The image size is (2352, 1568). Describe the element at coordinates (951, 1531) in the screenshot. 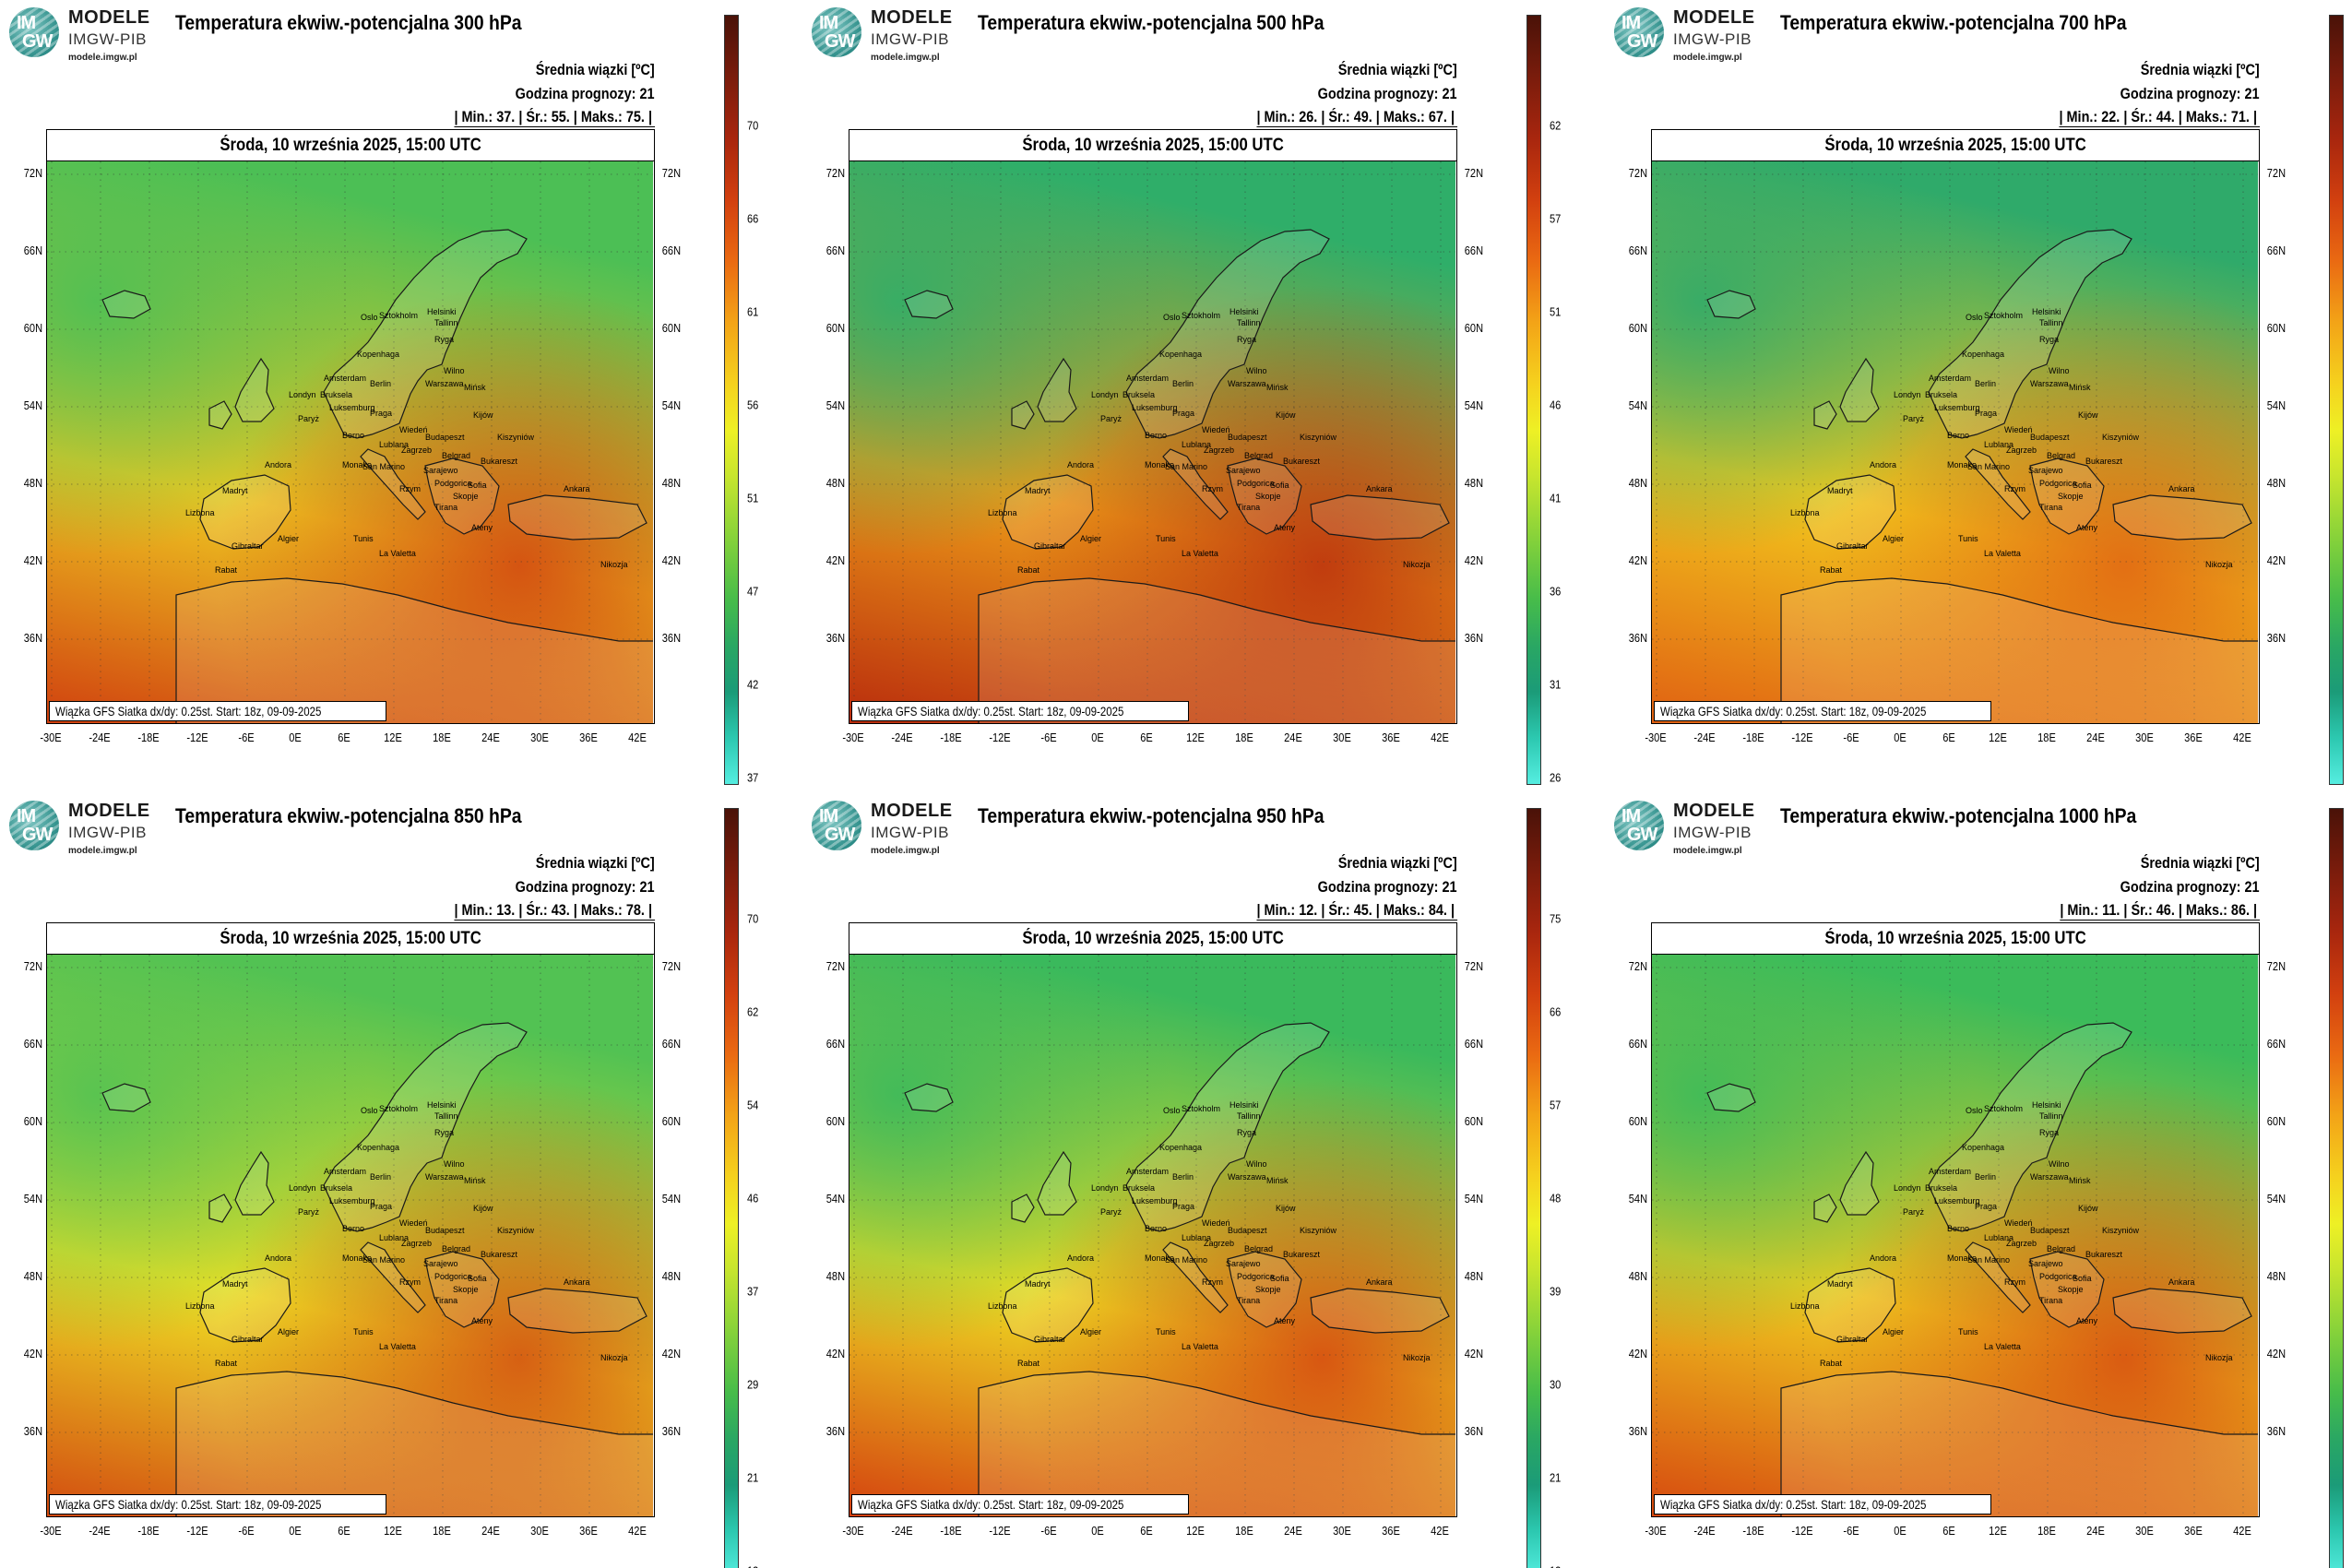

I see `lon-label: -18E` at that location.